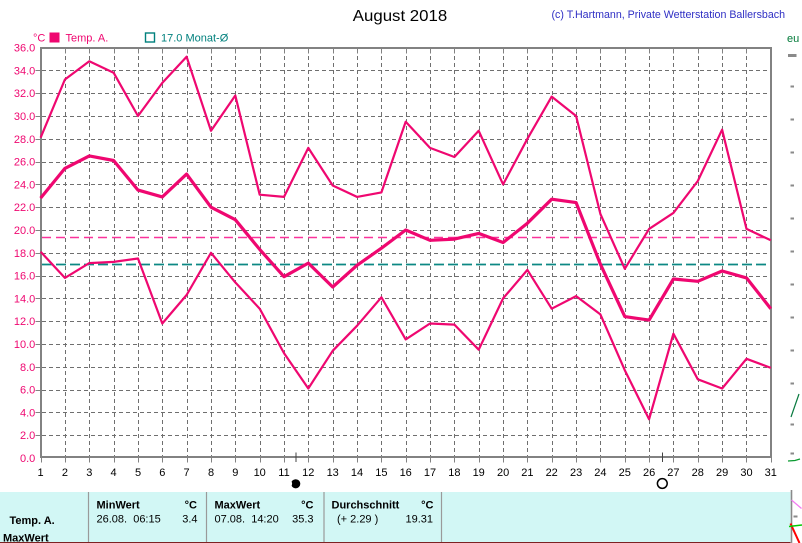 The height and width of the screenshot is (543, 802). What do you see at coordinates (600, 473) in the screenshot?
I see `svg-text: 24` at bounding box center [600, 473].